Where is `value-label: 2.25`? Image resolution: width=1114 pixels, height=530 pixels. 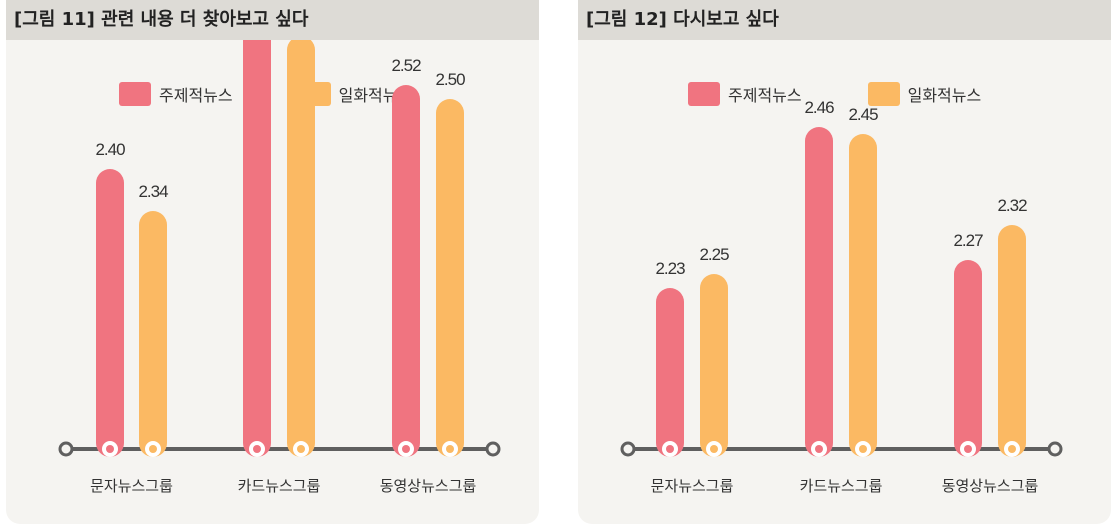 value-label: 2.25 is located at coordinates (714, 254).